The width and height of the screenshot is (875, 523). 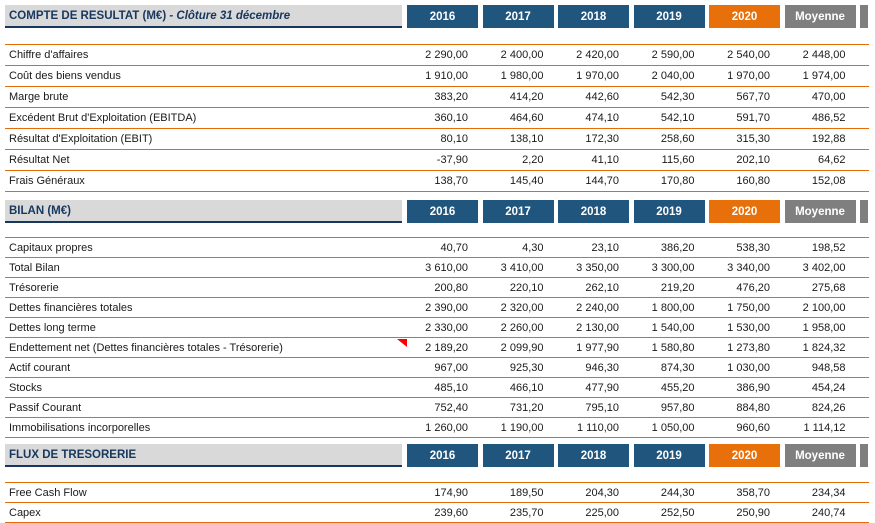 What do you see at coordinates (522, 307) in the screenshot?
I see `value-cell: 2 320,00` at bounding box center [522, 307].